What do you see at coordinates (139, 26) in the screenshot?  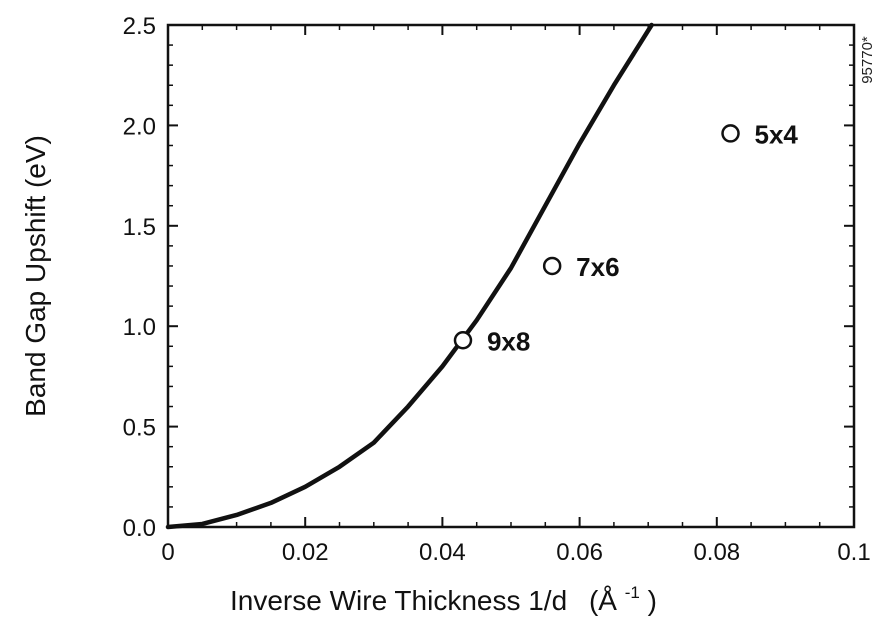 I see `y-tick-label: 2.5` at bounding box center [139, 26].